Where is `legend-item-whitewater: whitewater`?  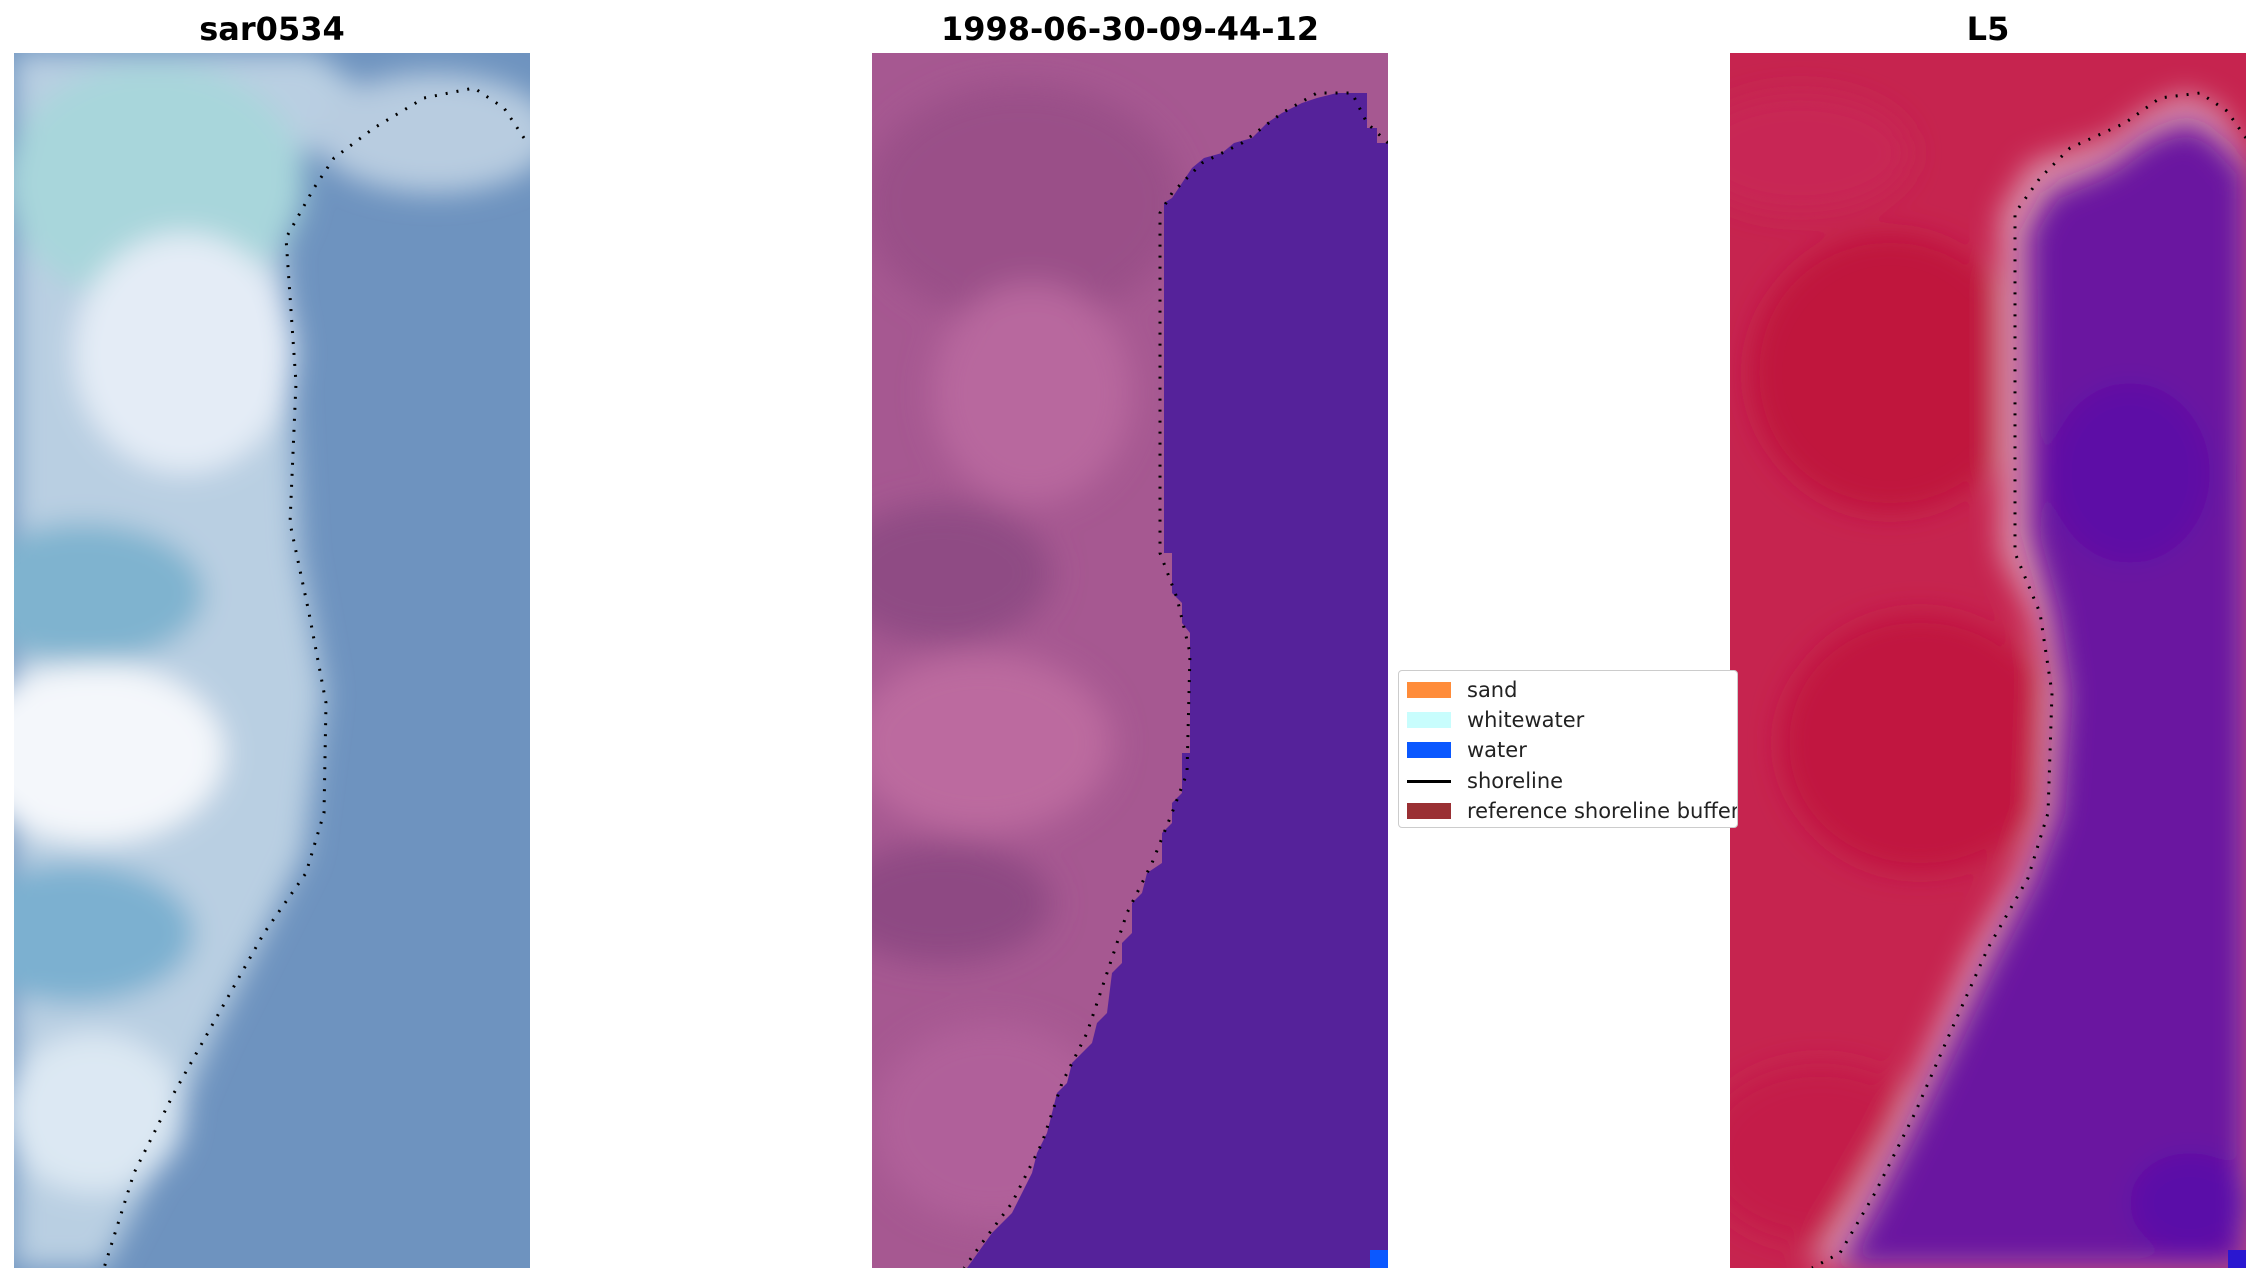
legend-item-whitewater: whitewater is located at coordinates (1495, 720).